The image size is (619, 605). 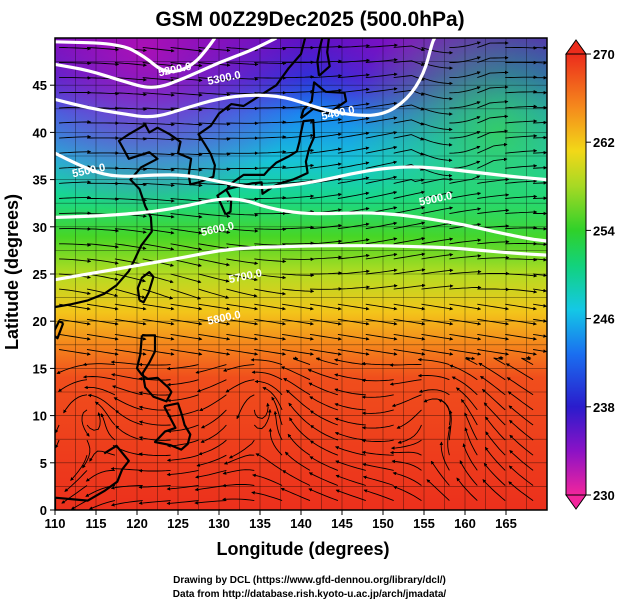 What do you see at coordinates (44, 298) in the screenshot?
I see `y-axis-ticks: 0 5 10 15 20 25 30 35 40 45` at bounding box center [44, 298].